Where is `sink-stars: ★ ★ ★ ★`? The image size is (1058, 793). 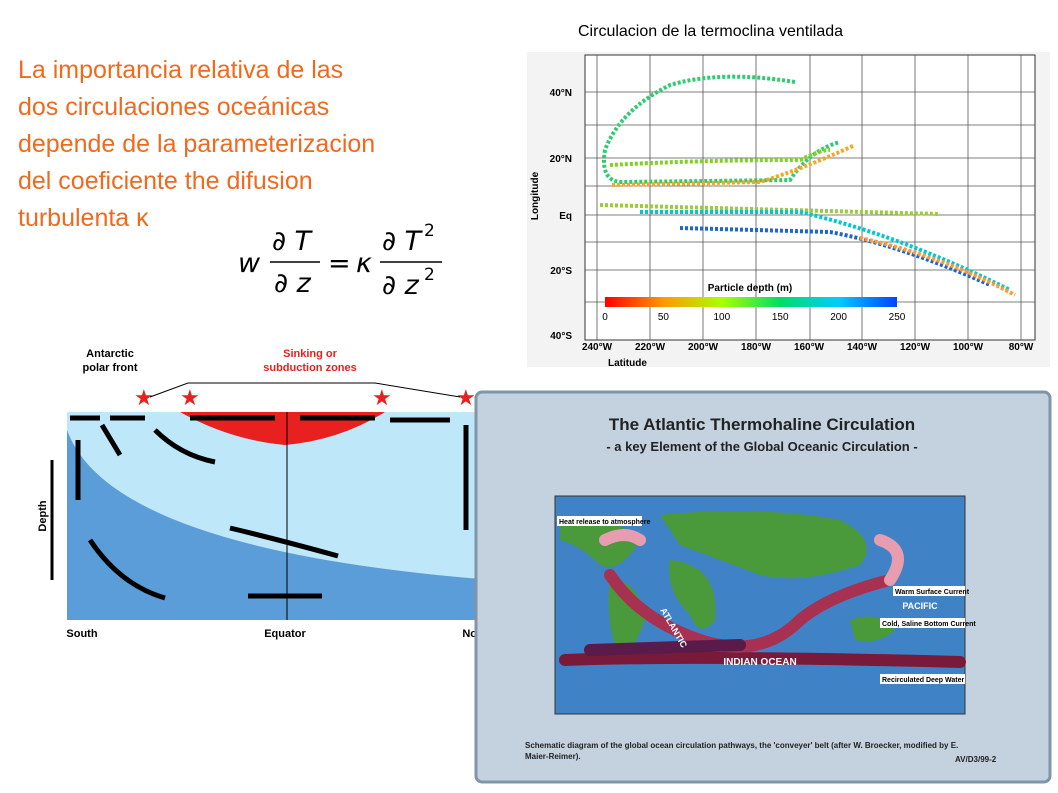 sink-stars: ★ ★ ★ ★ is located at coordinates (305, 397).